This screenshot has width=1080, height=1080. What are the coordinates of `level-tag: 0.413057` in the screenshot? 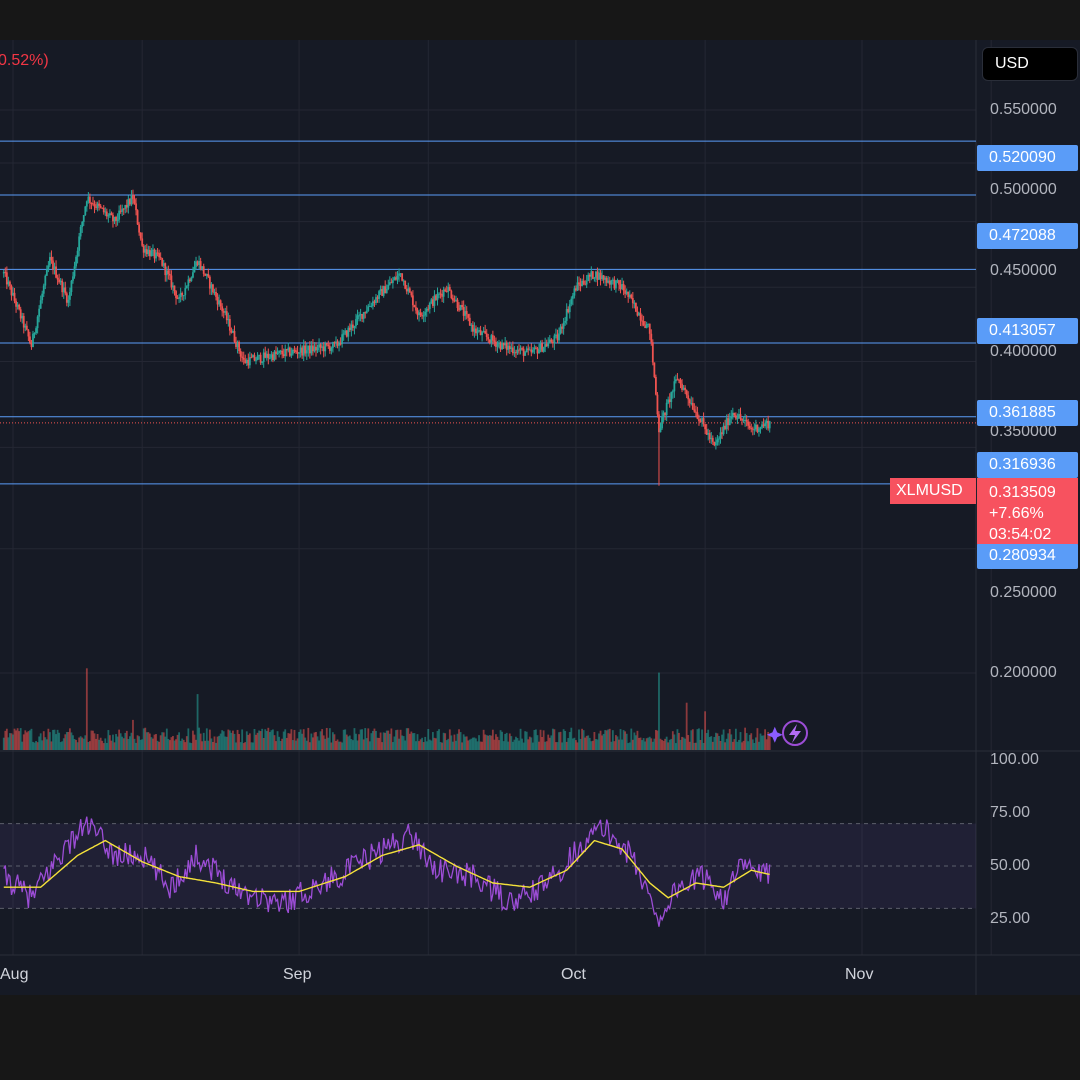 It's located at (1027, 331).